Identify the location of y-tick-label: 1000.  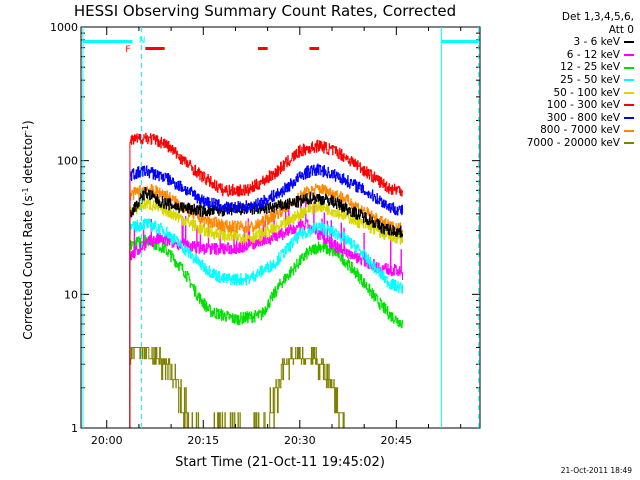
(64, 27).